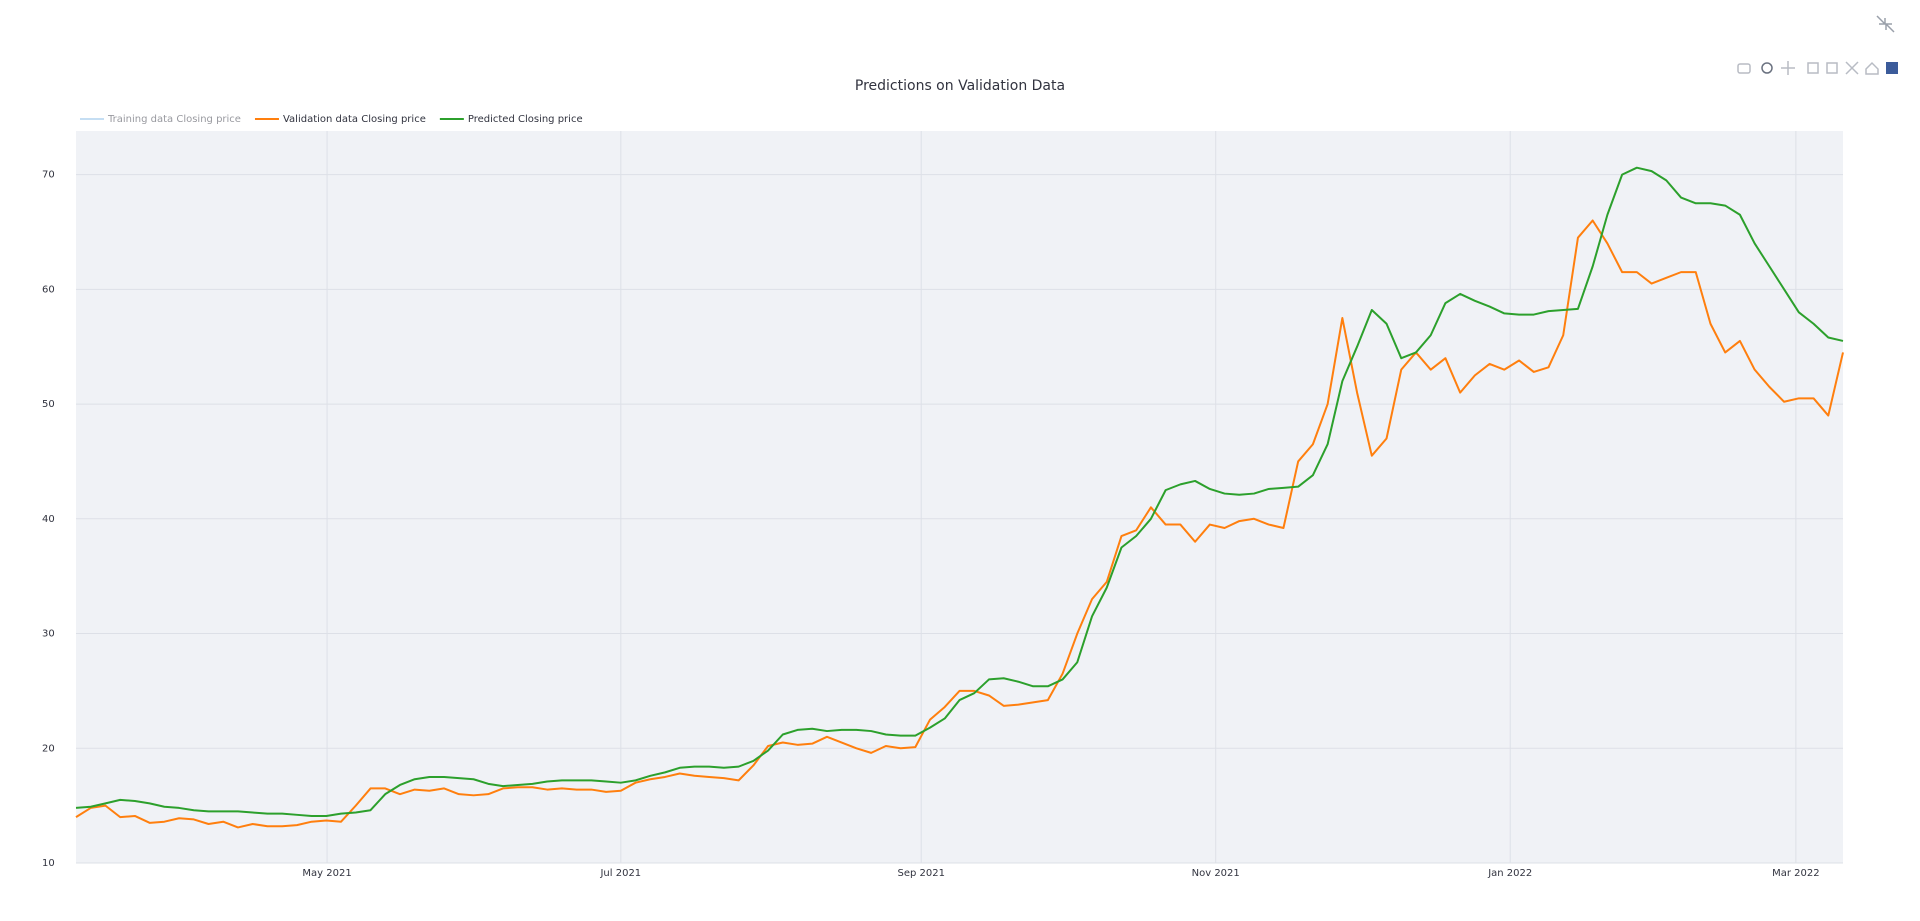 The width and height of the screenshot is (1920, 921). I want to click on zoom-button, so click(1767, 68).